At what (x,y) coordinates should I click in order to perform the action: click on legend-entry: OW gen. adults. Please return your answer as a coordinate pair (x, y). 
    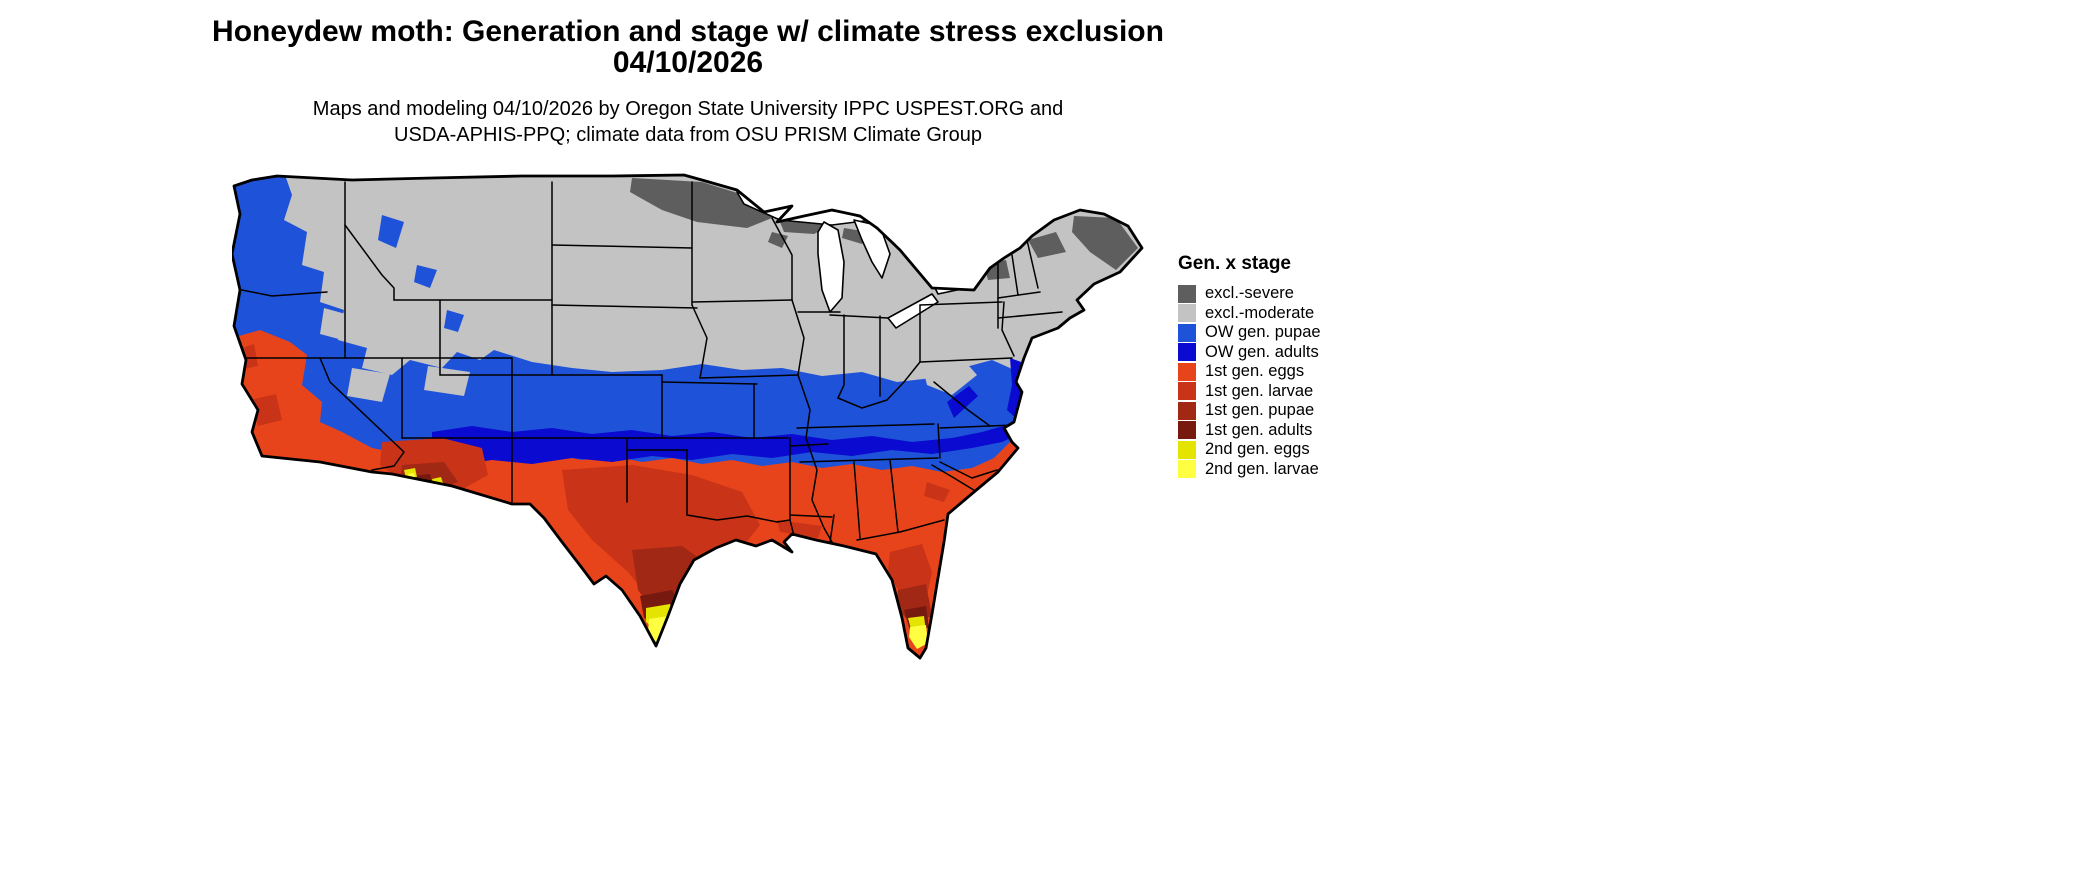
    Looking at the image, I should click on (1308, 353).